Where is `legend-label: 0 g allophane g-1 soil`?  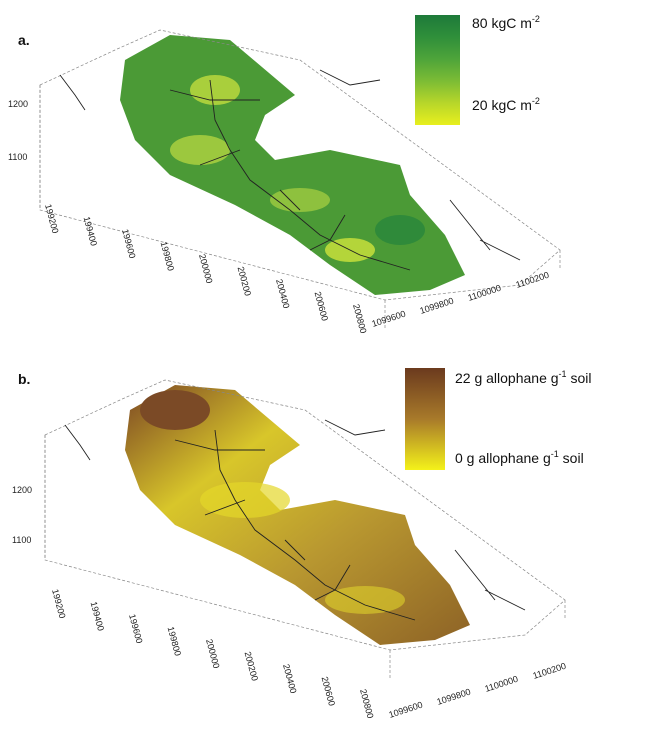
legend-label: 0 g allophane g-1 soil is located at coordinates (519, 457).